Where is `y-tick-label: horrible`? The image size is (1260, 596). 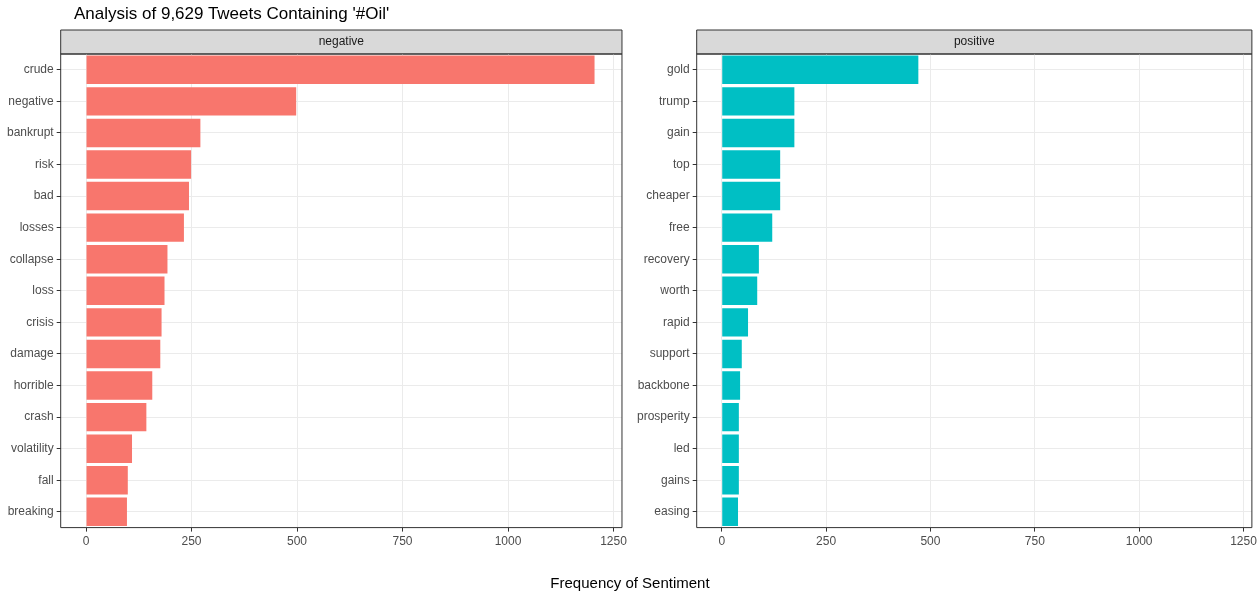
y-tick-label: horrible is located at coordinates (34, 384).